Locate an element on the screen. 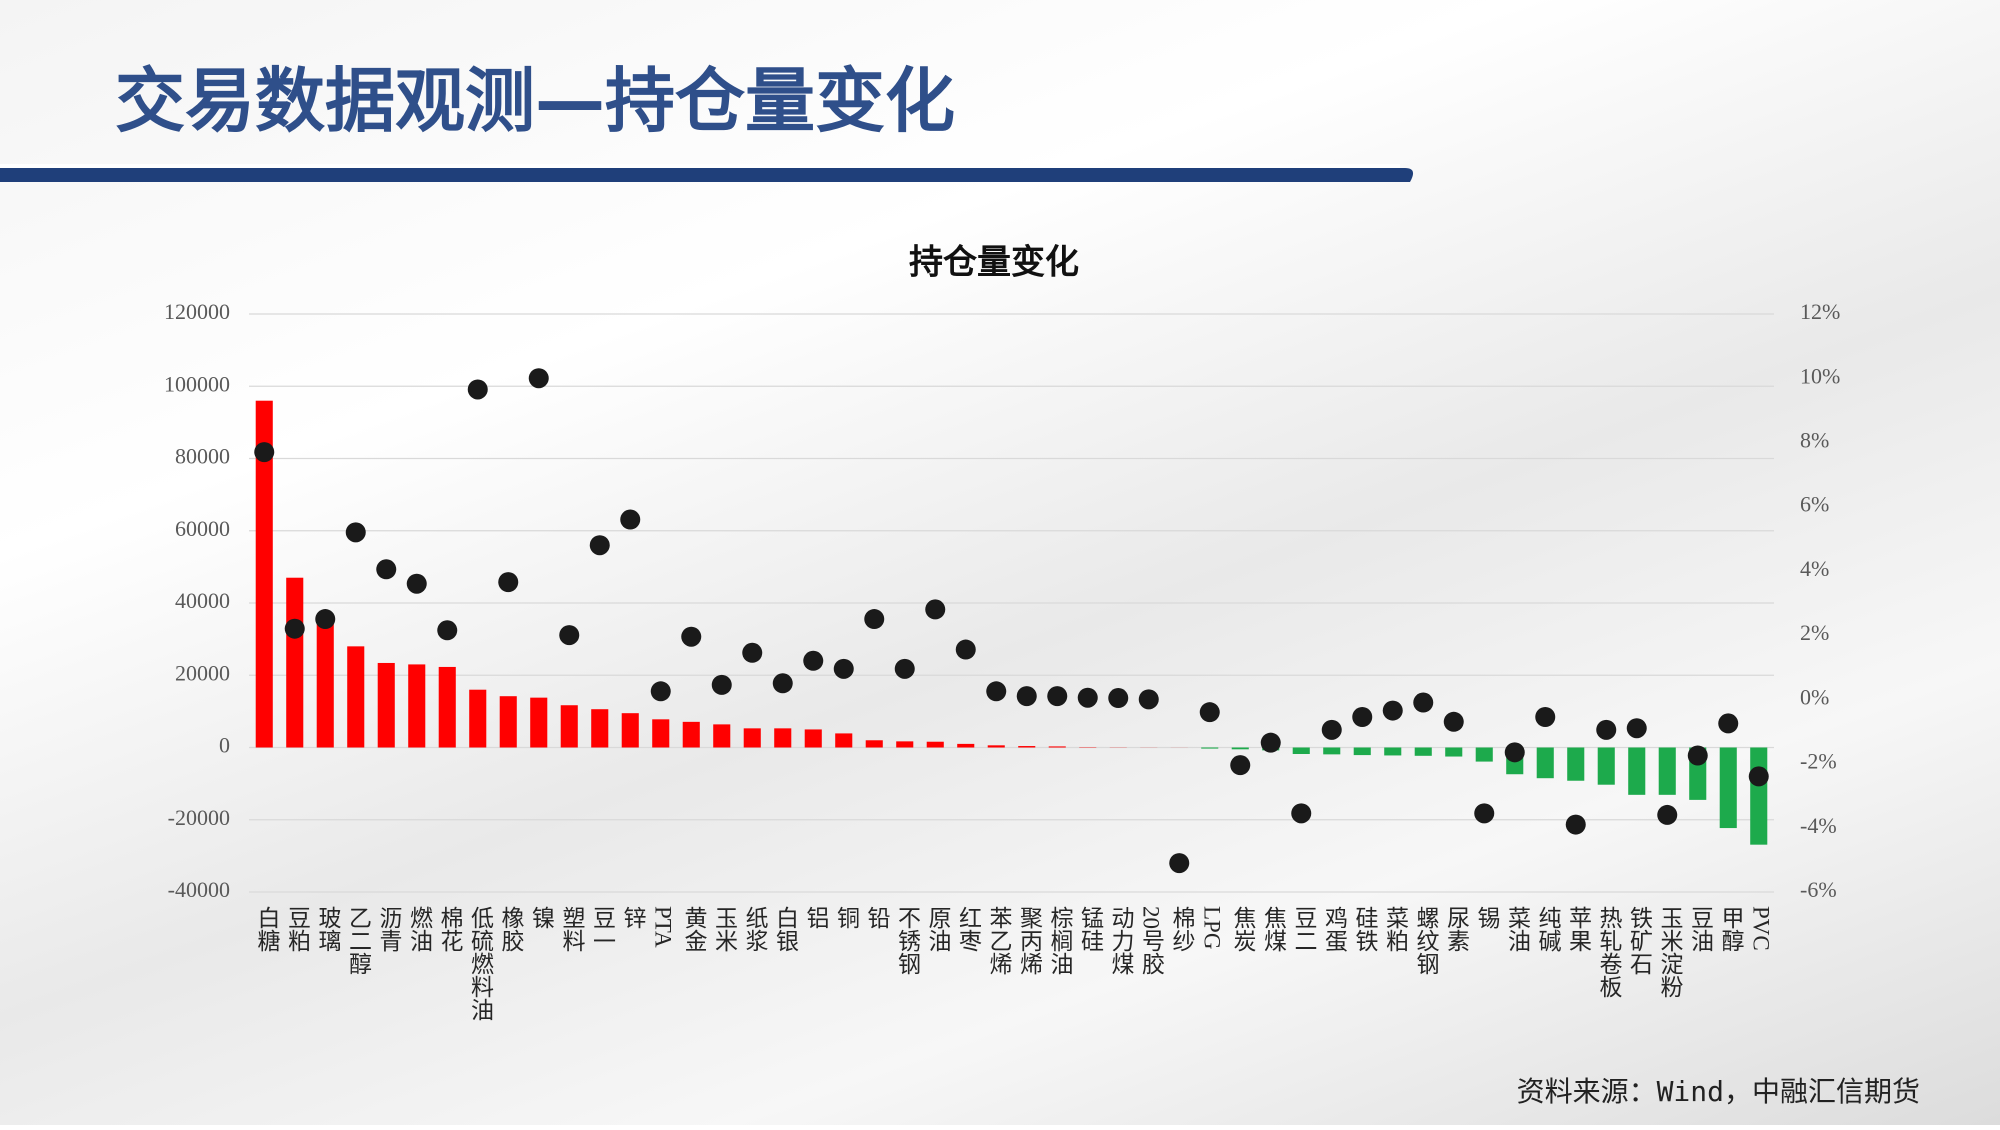 The width and height of the screenshot is (2000, 1130). page-title: 交易数据观测—持仓量变化 is located at coordinates (535, 101).